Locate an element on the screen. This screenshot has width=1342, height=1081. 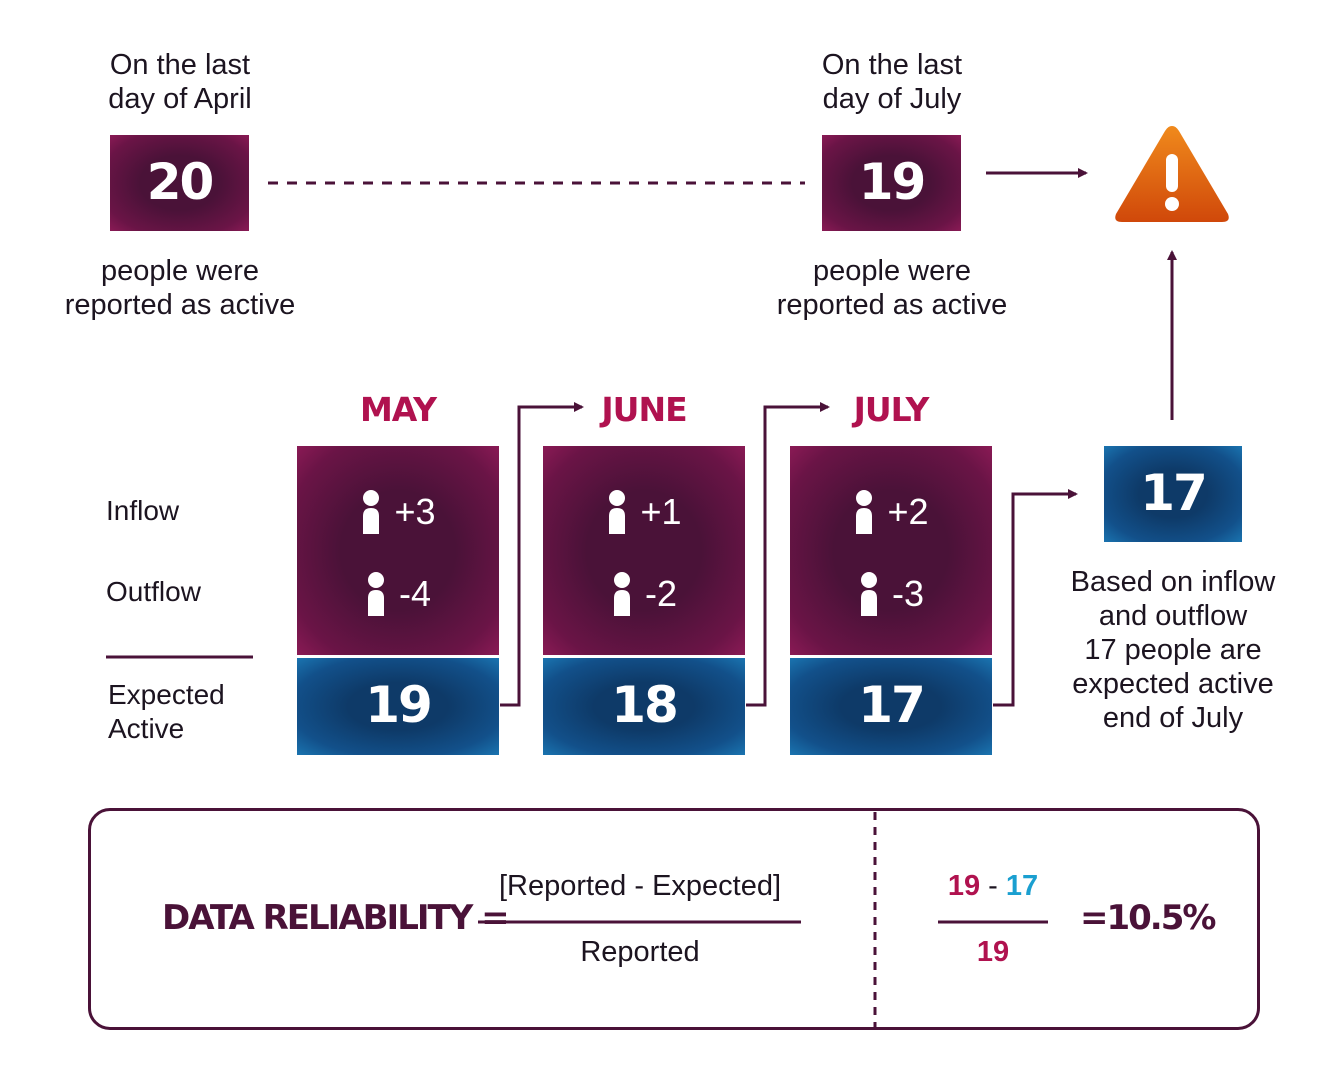
april-header: On the last day of April is located at coordinates (180, 82).